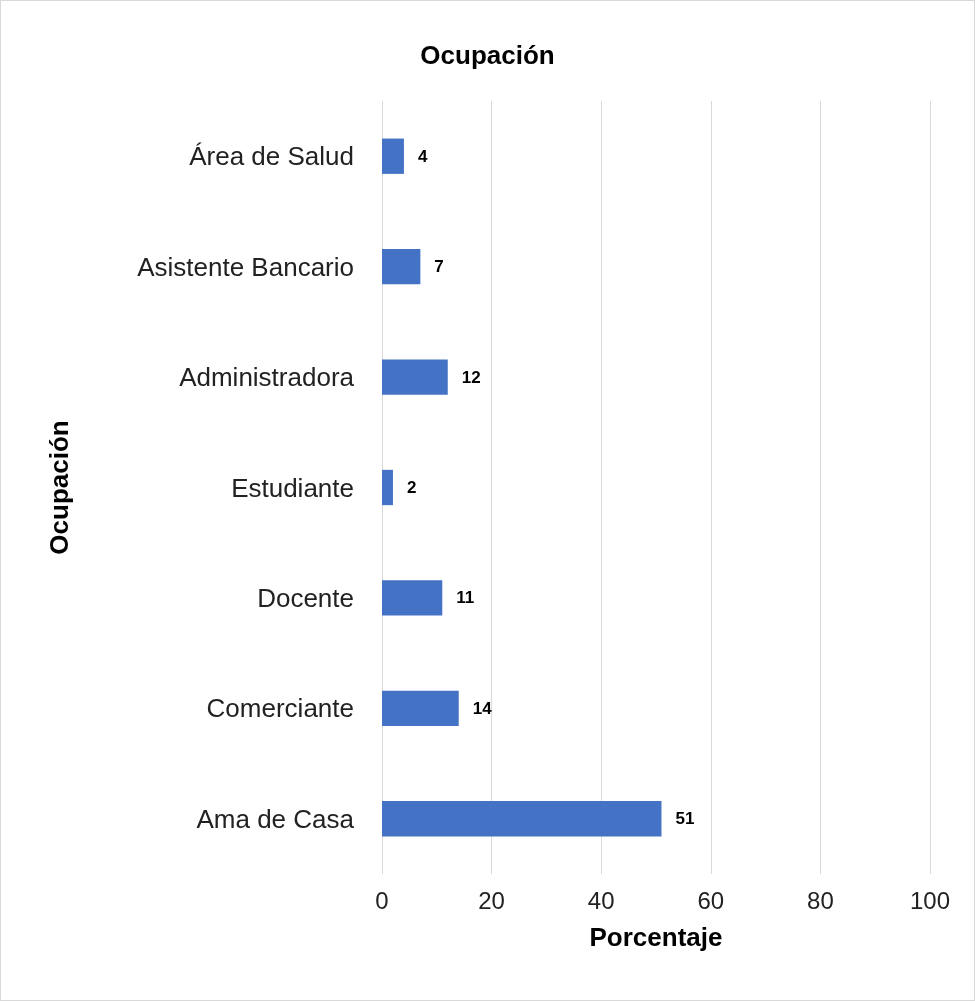 This screenshot has height=1001, width=975. Describe the element at coordinates (820, 900) in the screenshot. I see `x-tick-label: 80` at that location.